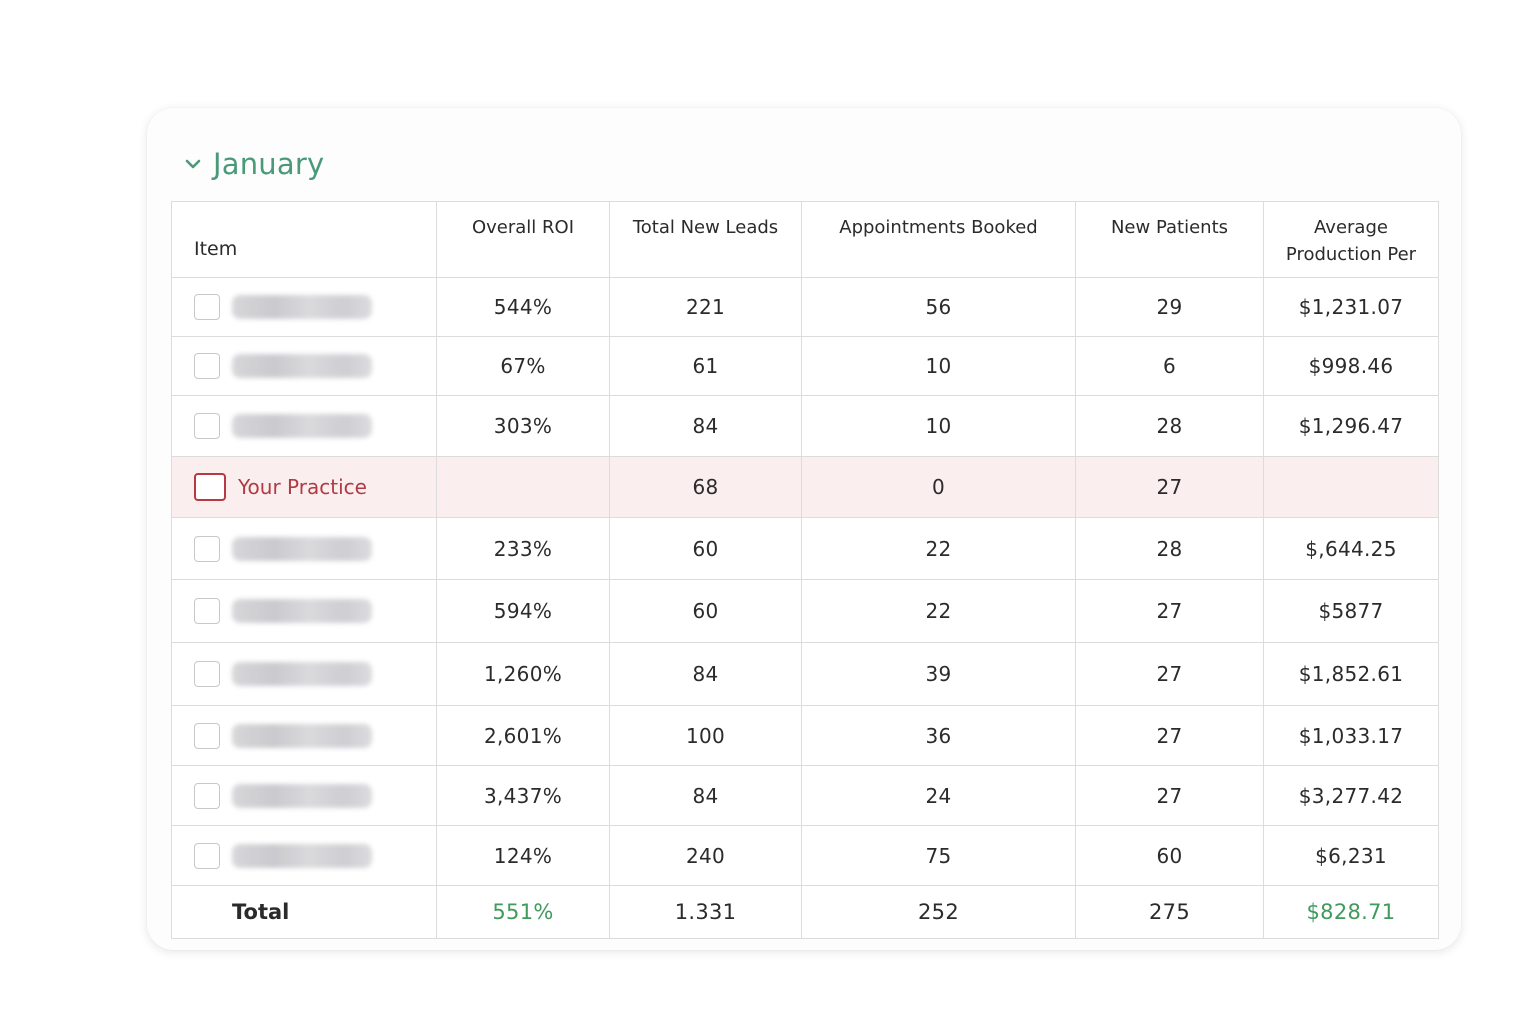 The width and height of the screenshot is (1536, 1024). What do you see at coordinates (523, 487) in the screenshot?
I see `overall-roi-cell` at bounding box center [523, 487].